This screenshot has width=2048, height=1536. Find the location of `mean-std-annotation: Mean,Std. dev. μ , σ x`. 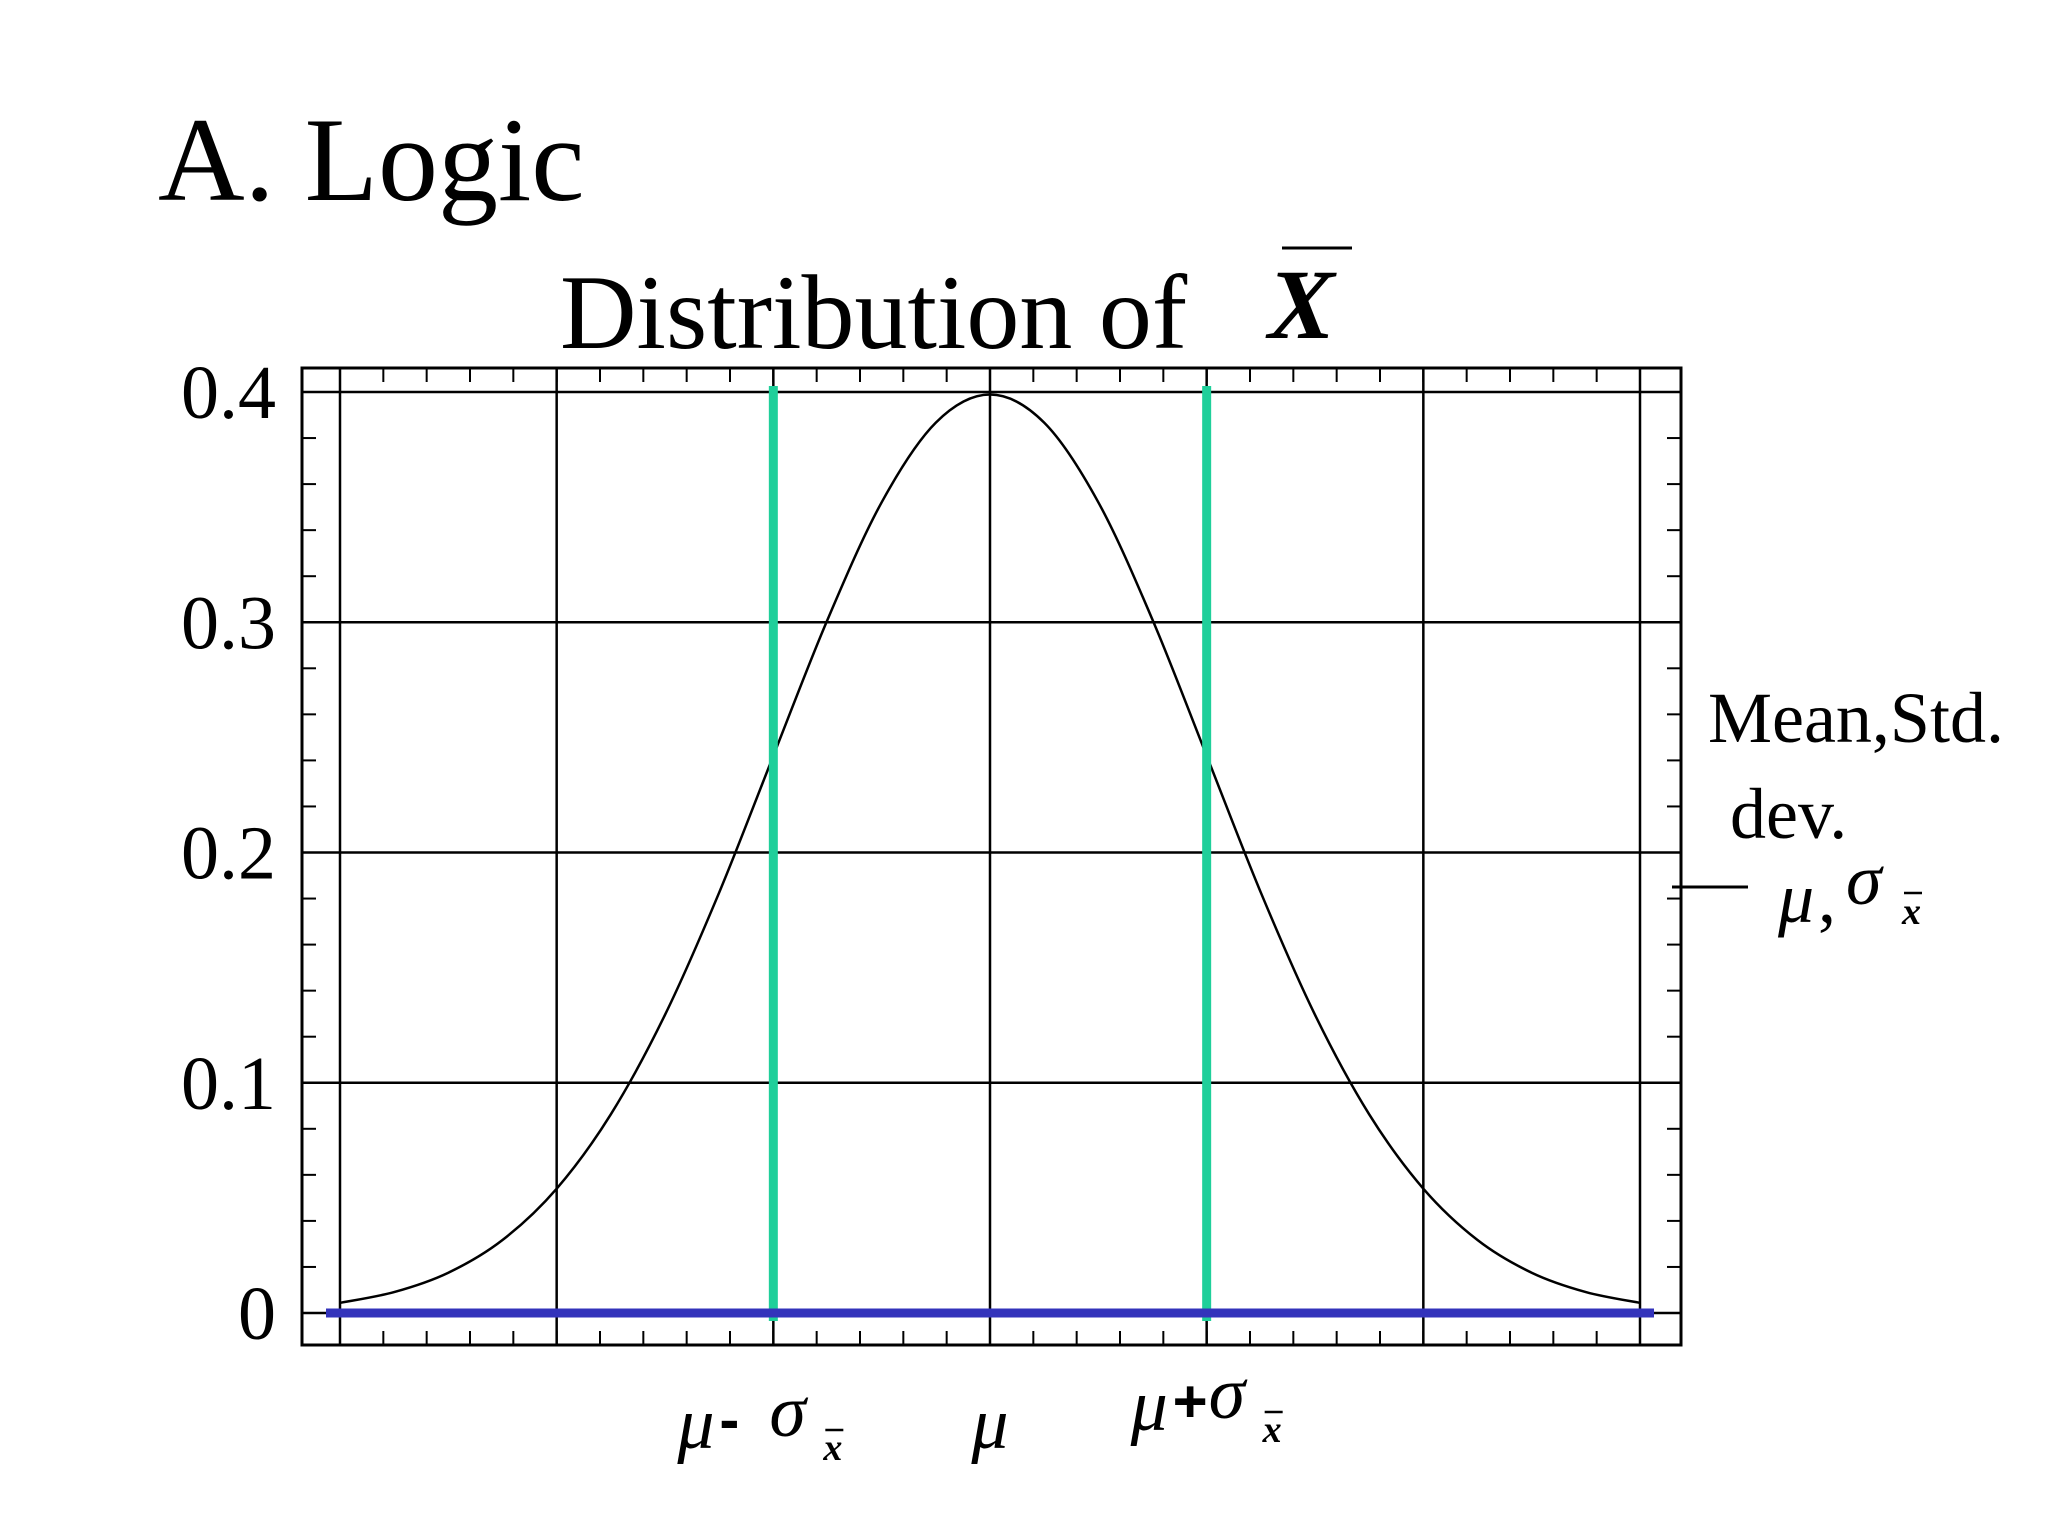

mean-std-annotation: Mean,Std. dev. μ , σ x is located at coordinates (1838, 808).